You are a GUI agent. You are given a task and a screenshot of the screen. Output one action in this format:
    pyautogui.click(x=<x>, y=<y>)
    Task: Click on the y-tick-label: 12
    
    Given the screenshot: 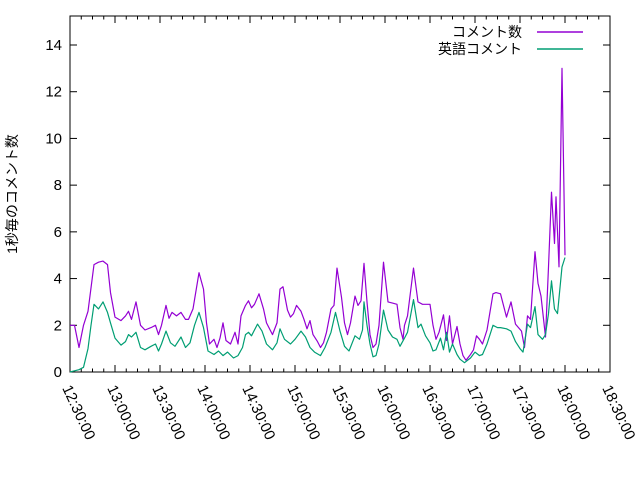 What is the action you would take?
    pyautogui.click(x=53, y=92)
    